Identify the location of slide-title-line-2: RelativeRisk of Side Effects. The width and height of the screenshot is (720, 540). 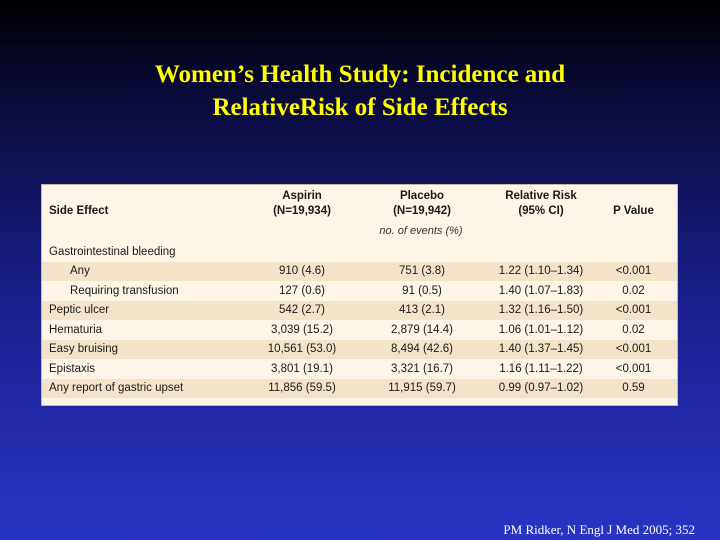
(360, 107).